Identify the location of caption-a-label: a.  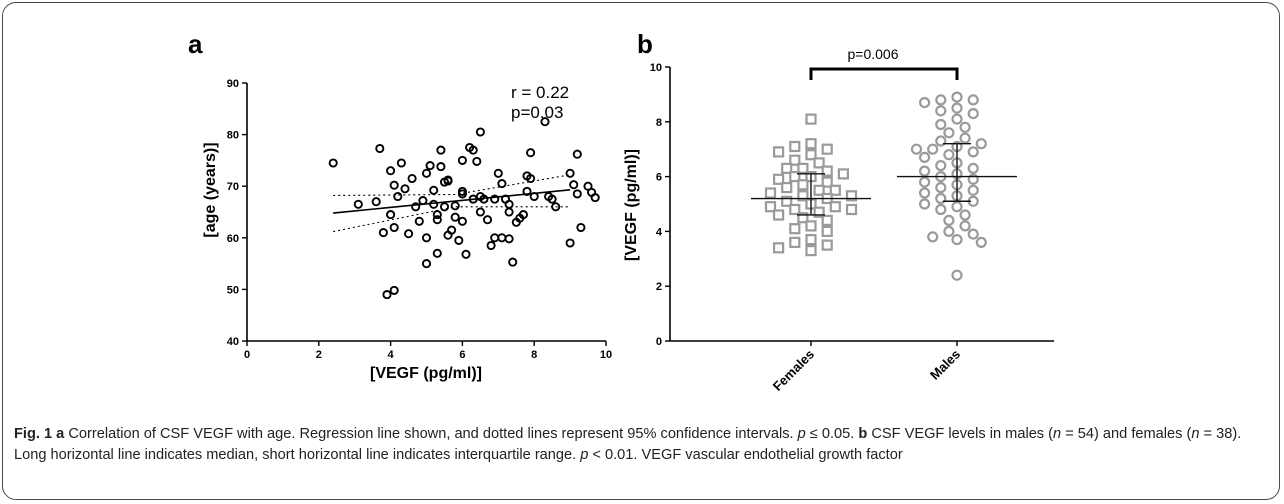
(60, 434).